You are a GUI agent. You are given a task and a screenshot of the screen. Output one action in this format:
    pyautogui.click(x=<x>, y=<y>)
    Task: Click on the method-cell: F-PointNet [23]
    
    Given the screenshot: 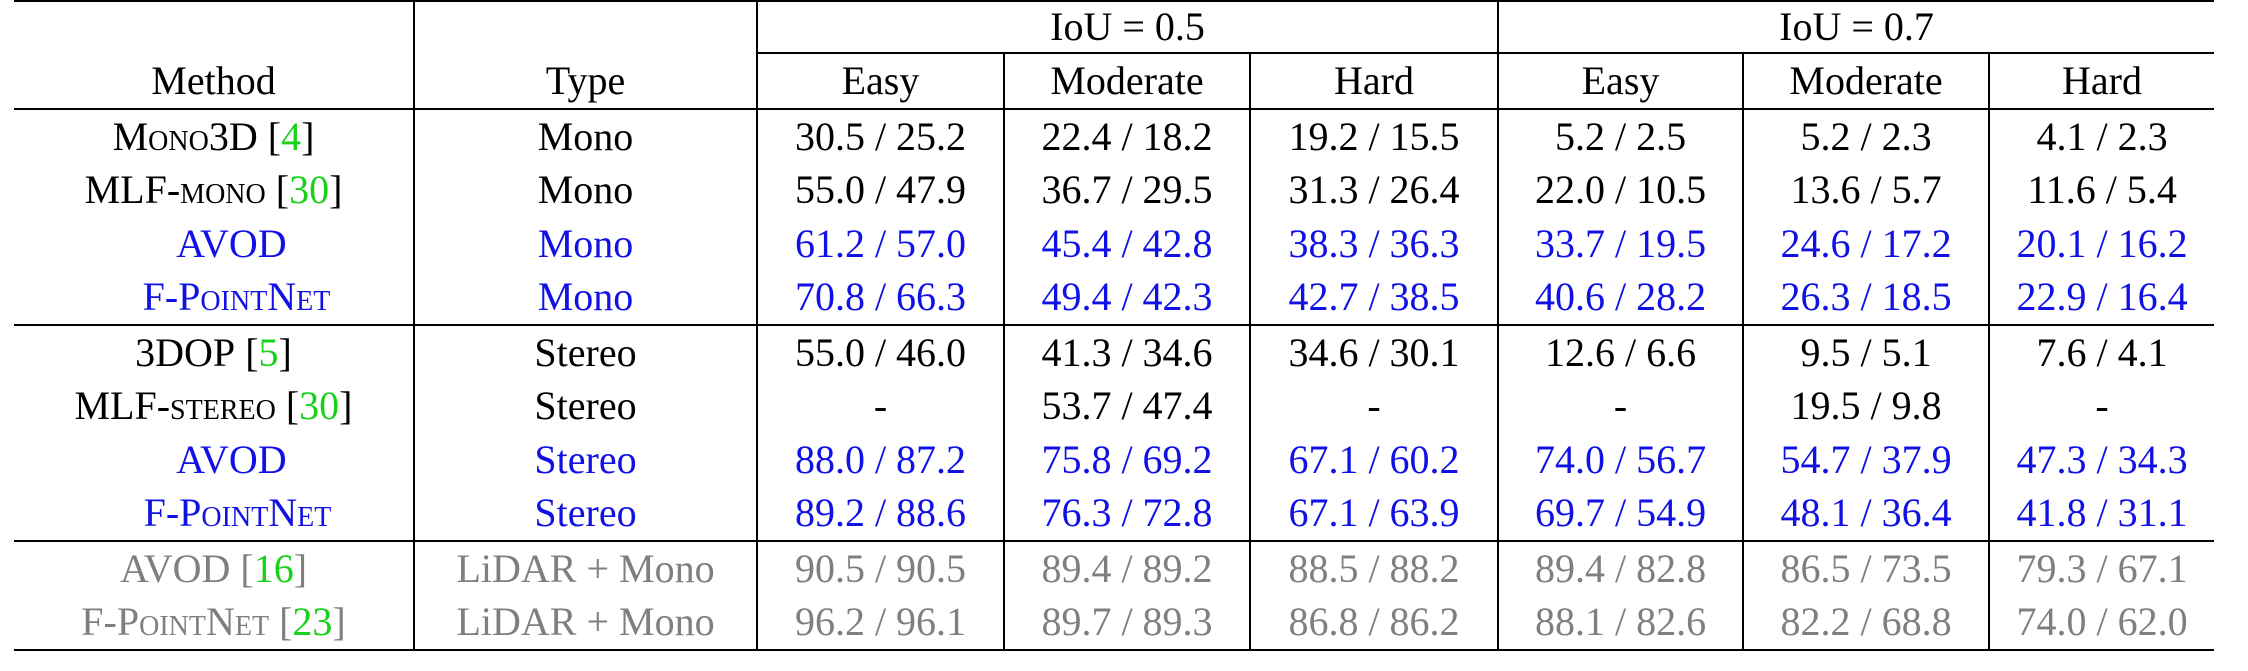 What is the action you would take?
    pyautogui.click(x=214, y=623)
    